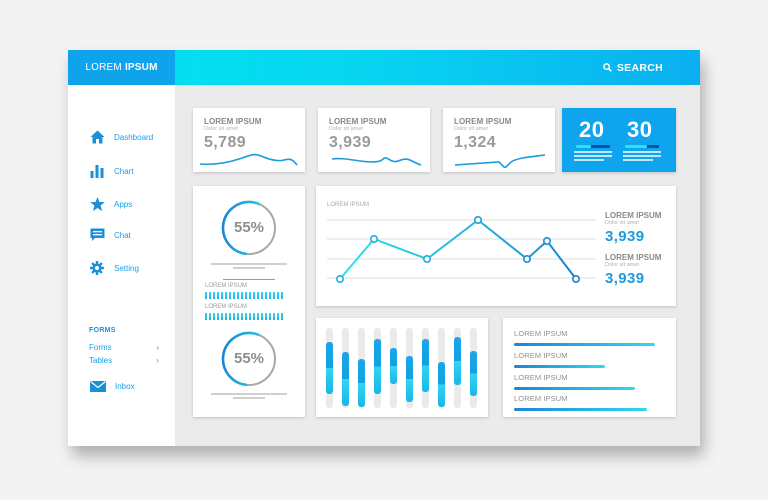  What do you see at coordinates (592, 129) in the screenshot?
I see `left-big-number: 20` at bounding box center [592, 129].